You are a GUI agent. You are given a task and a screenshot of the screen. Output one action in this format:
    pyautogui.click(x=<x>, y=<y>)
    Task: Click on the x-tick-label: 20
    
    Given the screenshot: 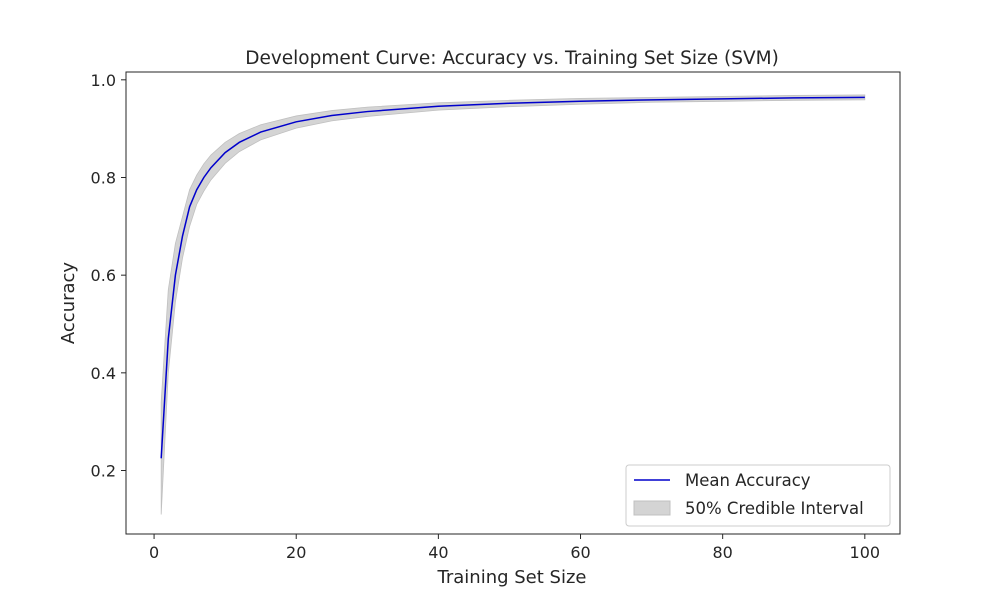 What is the action you would take?
    pyautogui.click(x=296, y=552)
    